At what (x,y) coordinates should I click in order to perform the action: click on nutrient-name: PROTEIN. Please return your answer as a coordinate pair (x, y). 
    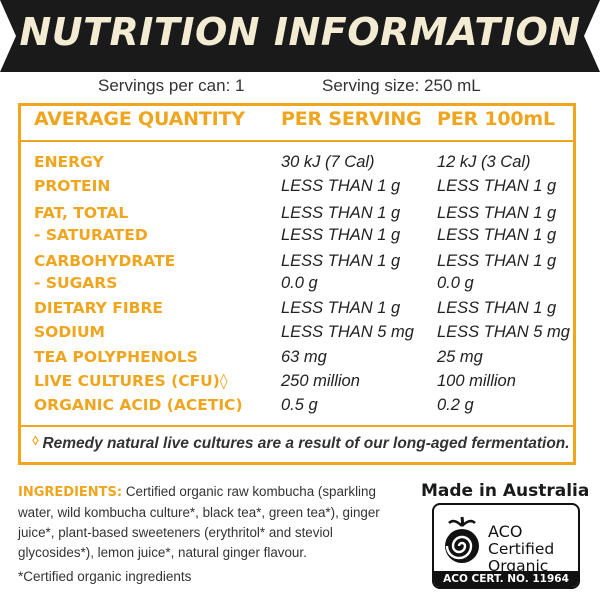
    Looking at the image, I should click on (72, 186).